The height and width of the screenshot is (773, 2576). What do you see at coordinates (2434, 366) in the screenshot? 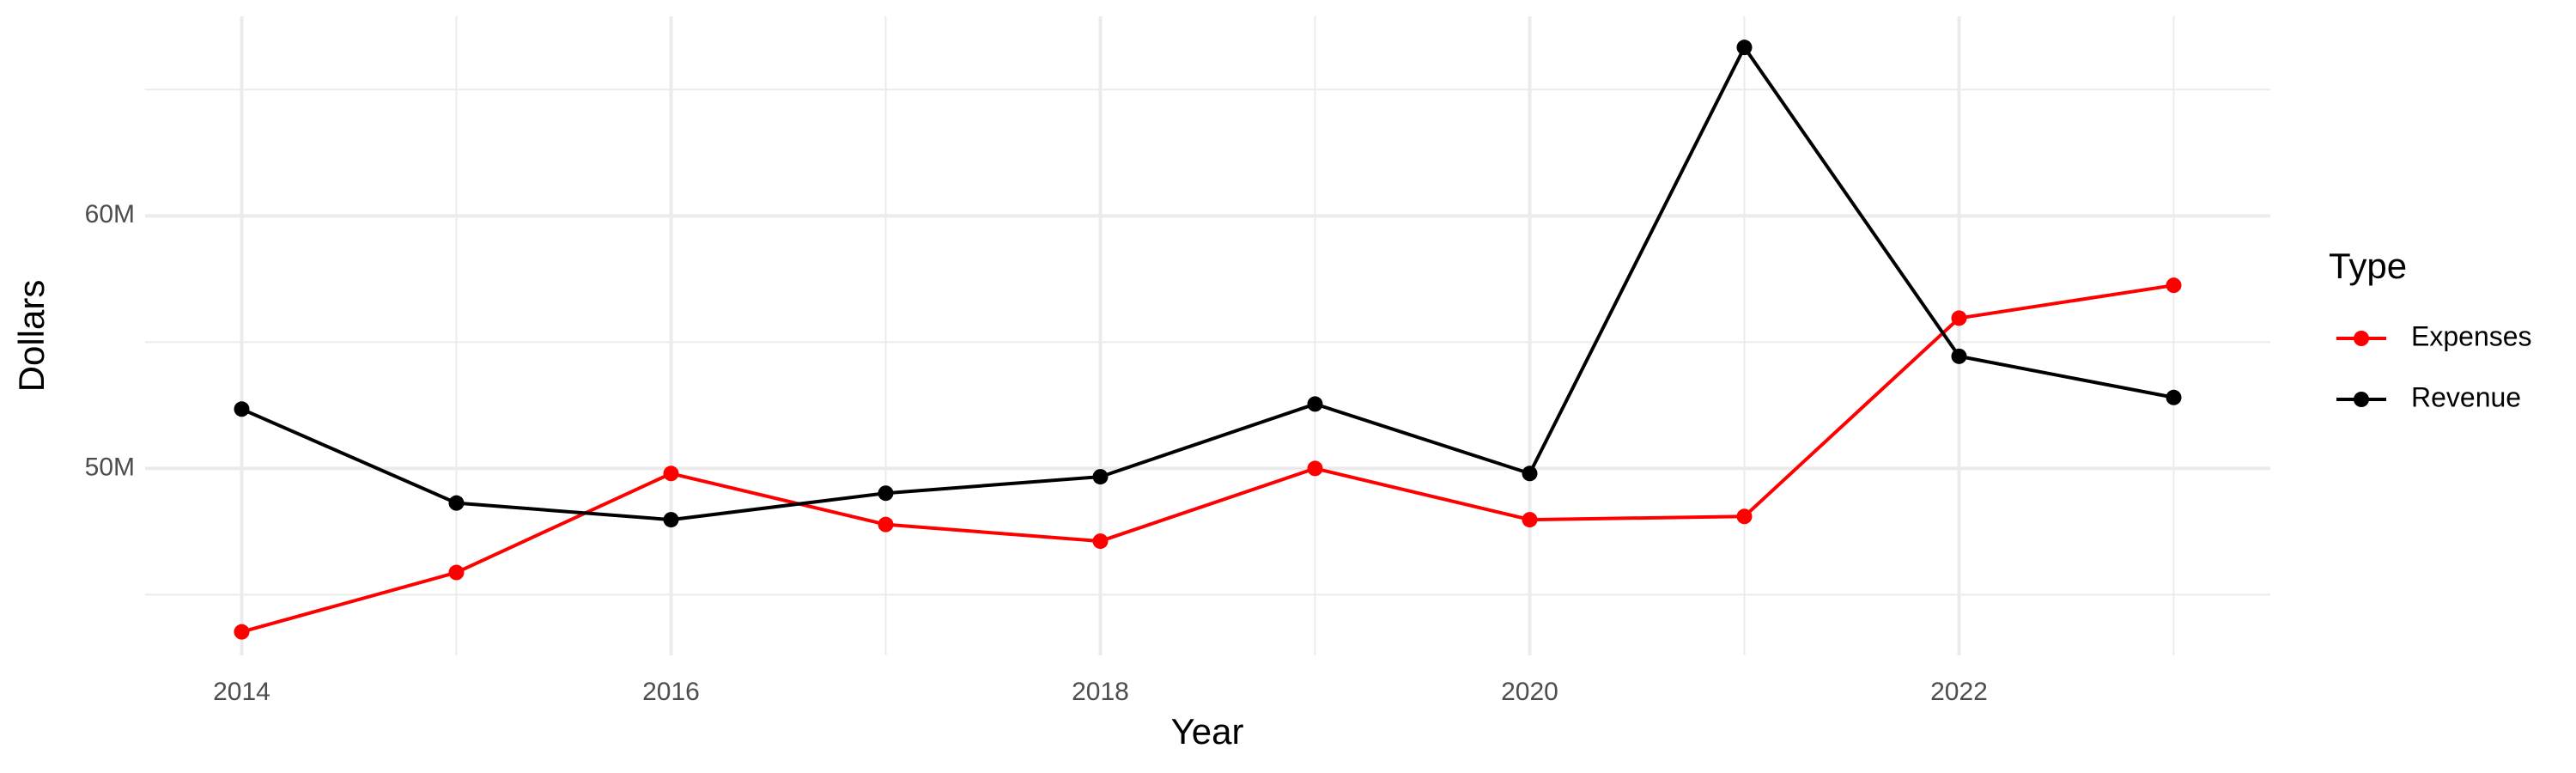
I see `legend: Expenses Revenue` at bounding box center [2434, 366].